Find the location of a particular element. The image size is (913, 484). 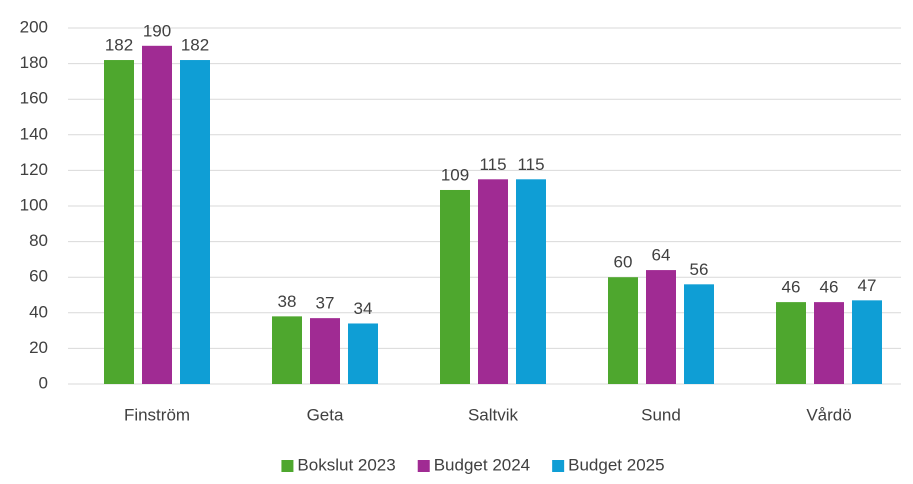

legend-label: Bokslut 2023 is located at coordinates (346, 464).